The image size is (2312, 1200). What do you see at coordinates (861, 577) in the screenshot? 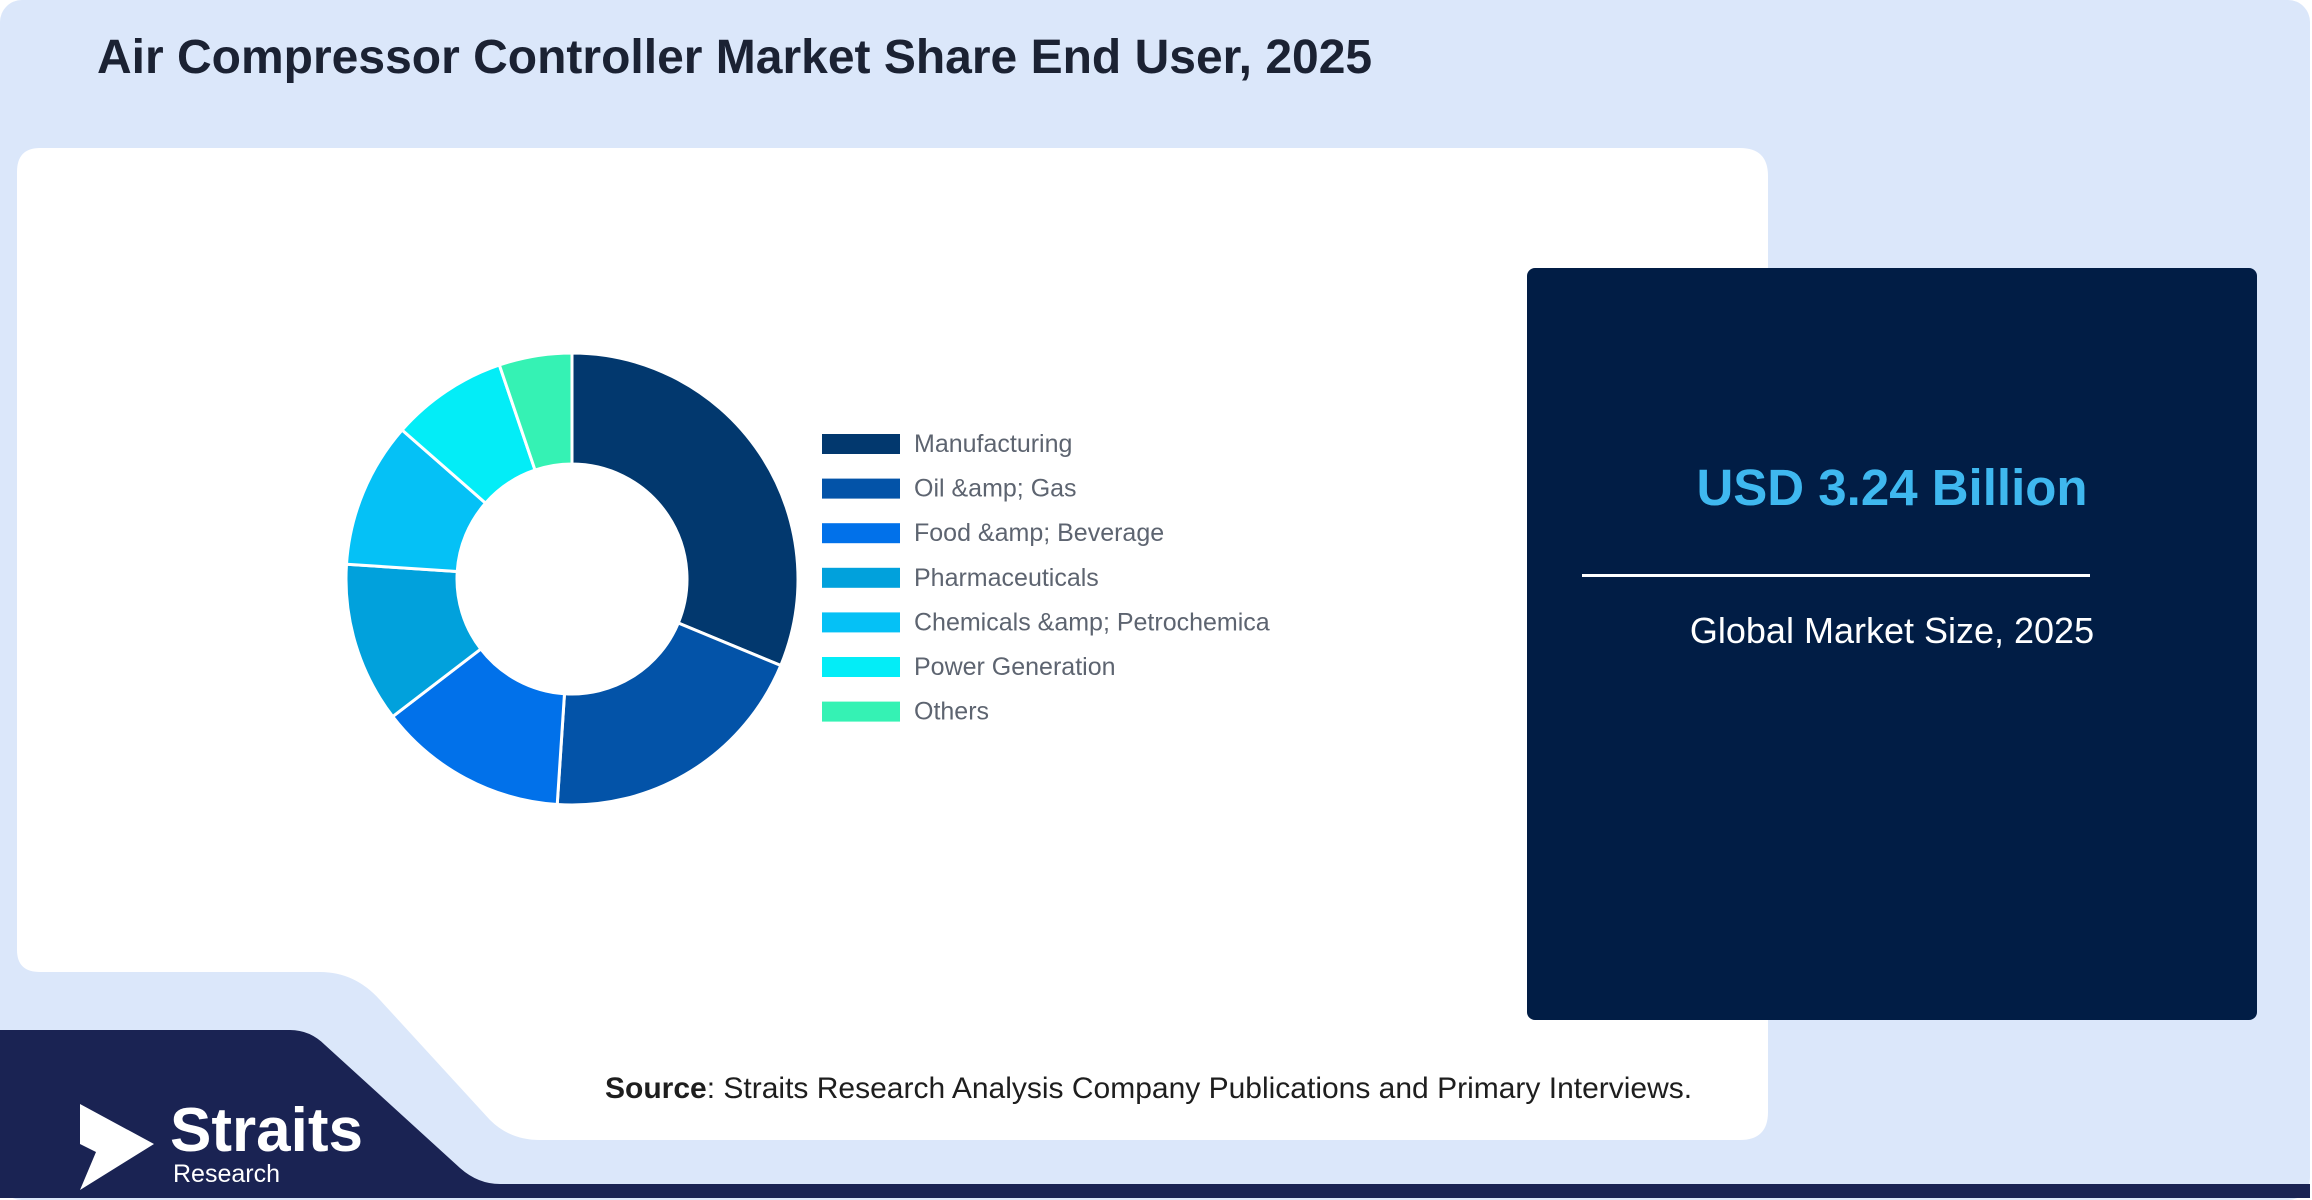
I see `legend-swatch-pharmaceuticals` at bounding box center [861, 577].